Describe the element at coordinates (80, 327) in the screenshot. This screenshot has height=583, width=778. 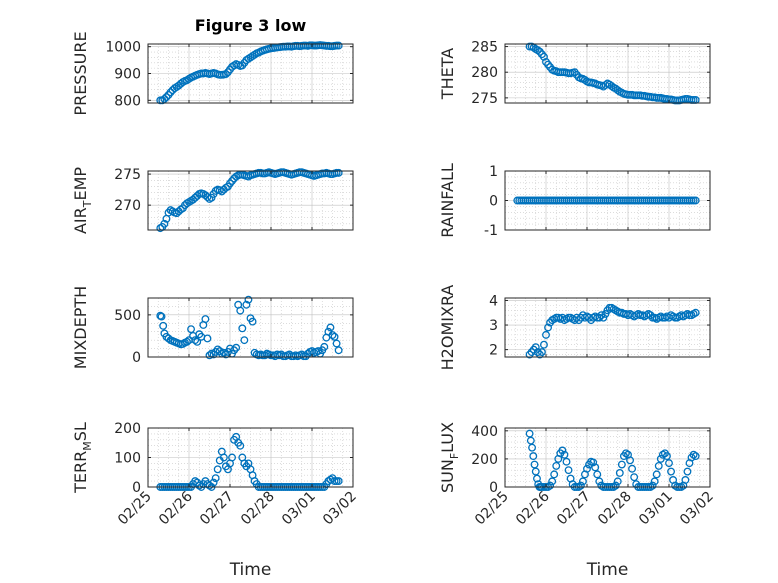
I see `y-axis-label: MIXDEPTH` at that location.